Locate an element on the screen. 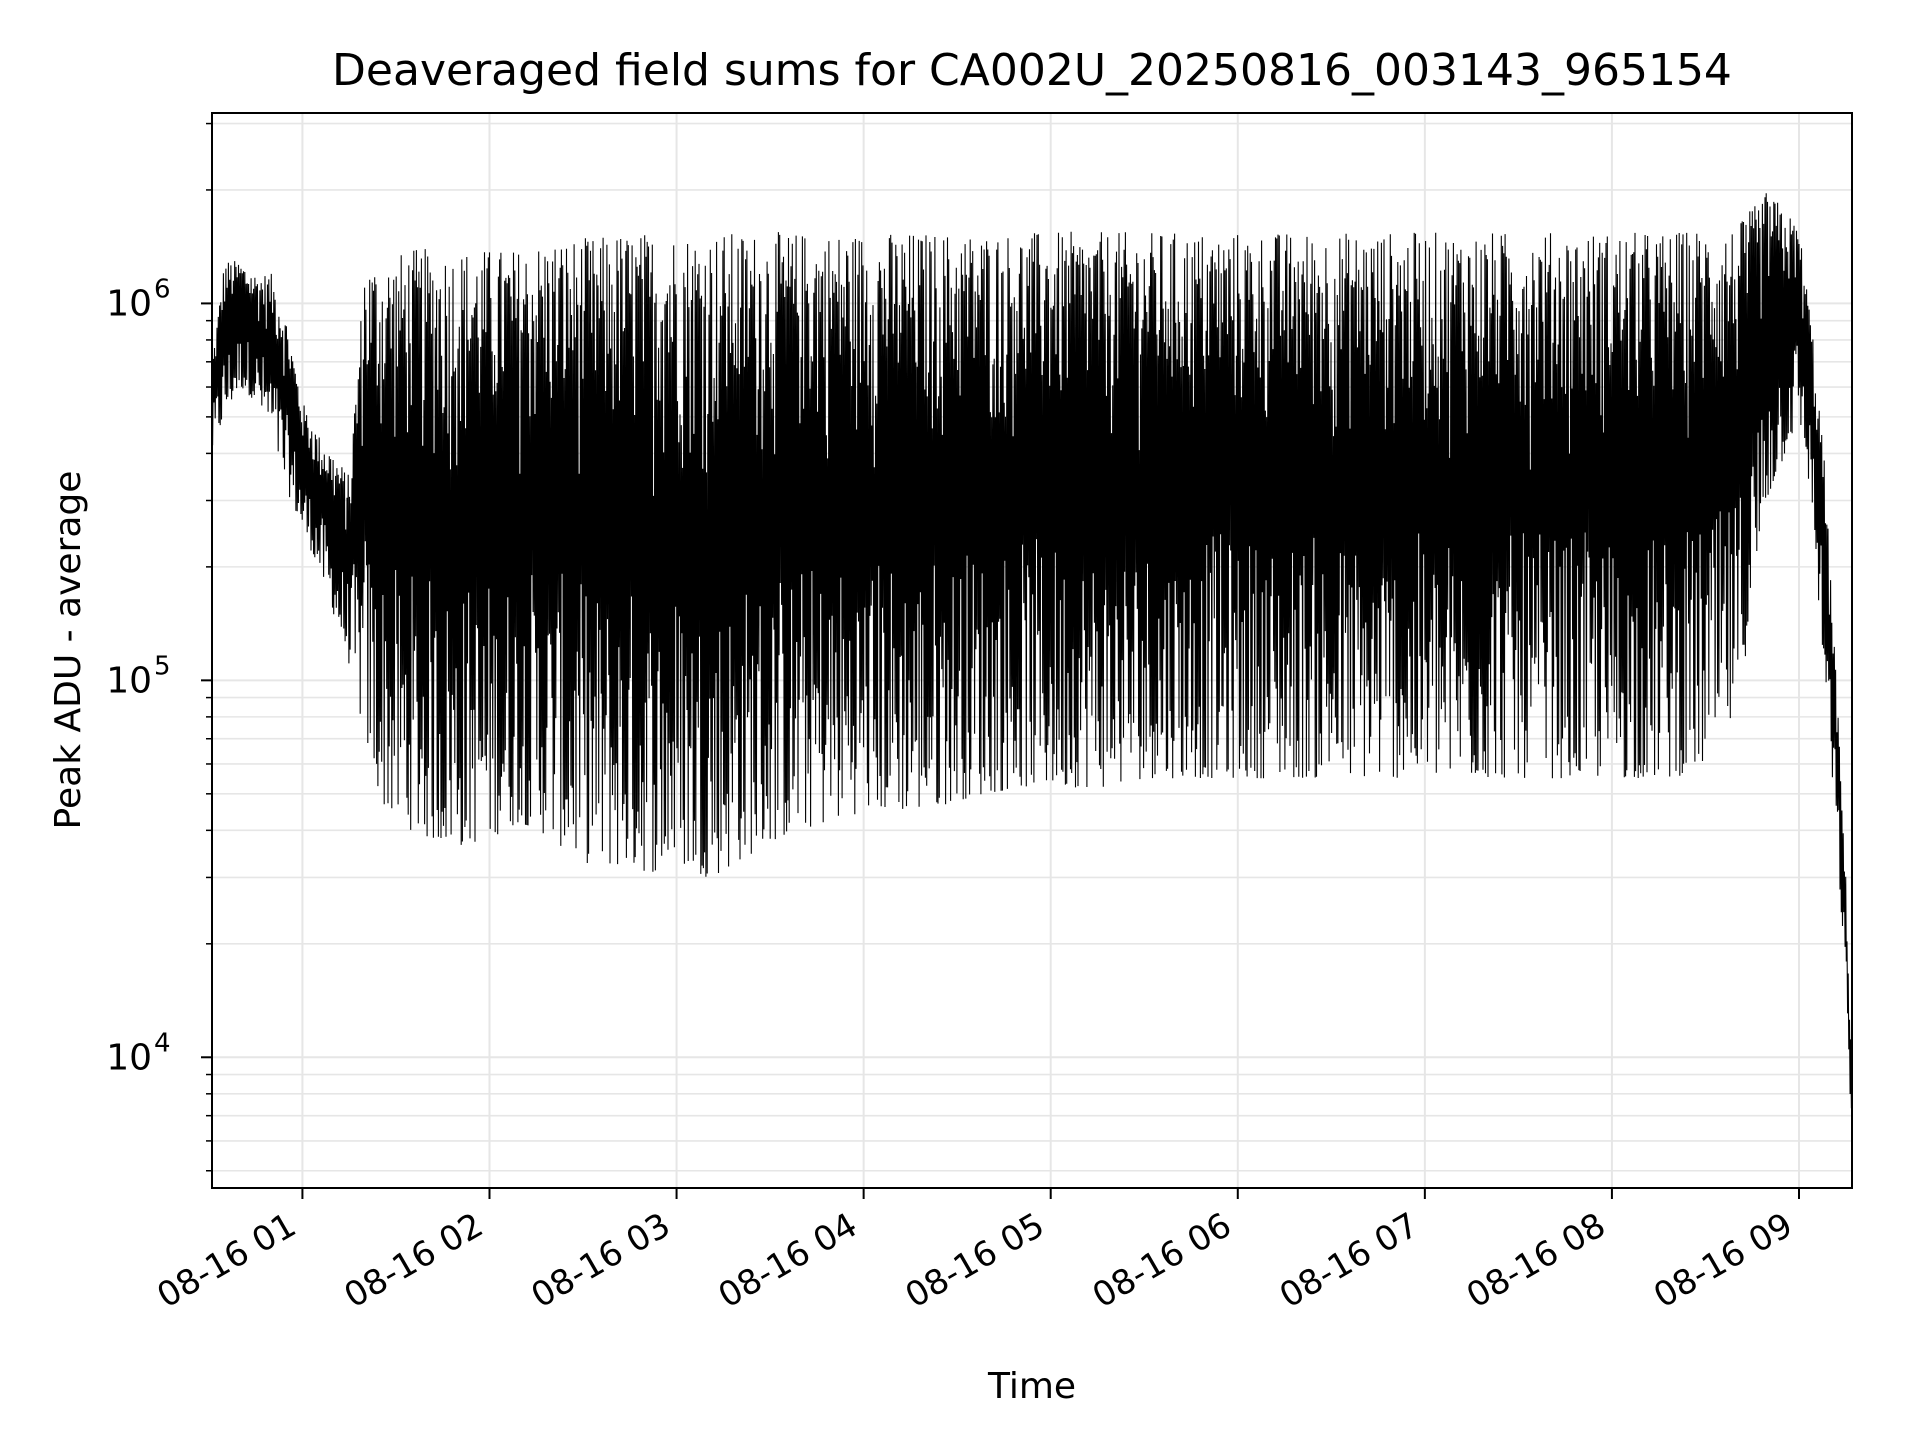 The width and height of the screenshot is (1920, 1440). y-tick-exponent: 4 is located at coordinates (162, 1043).